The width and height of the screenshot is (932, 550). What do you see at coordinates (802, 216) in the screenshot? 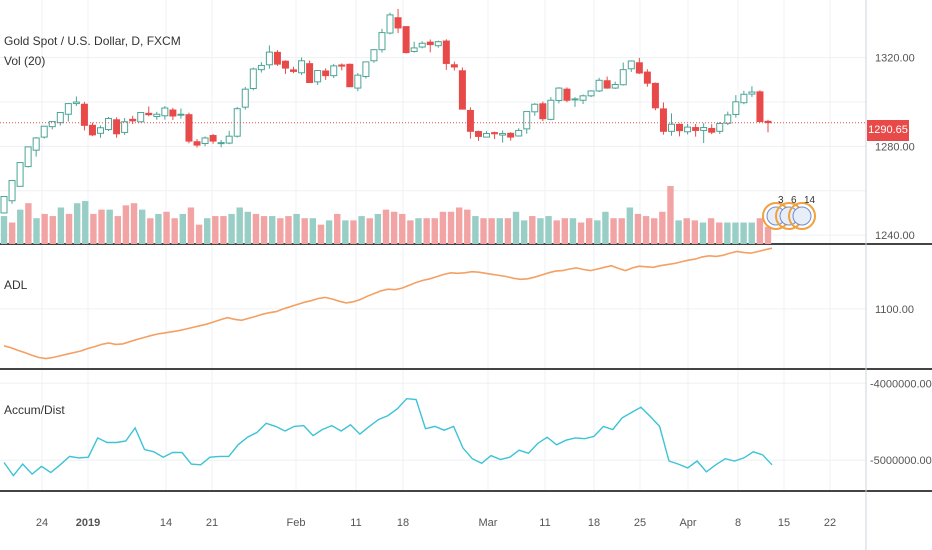
I see `dividend-marker-ring` at bounding box center [802, 216].